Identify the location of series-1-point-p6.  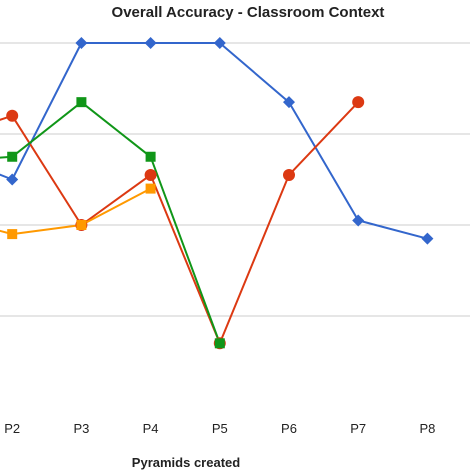
(289, 102).